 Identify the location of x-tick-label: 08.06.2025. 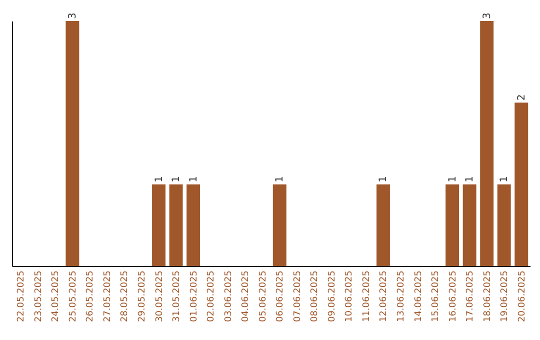
(315, 296).